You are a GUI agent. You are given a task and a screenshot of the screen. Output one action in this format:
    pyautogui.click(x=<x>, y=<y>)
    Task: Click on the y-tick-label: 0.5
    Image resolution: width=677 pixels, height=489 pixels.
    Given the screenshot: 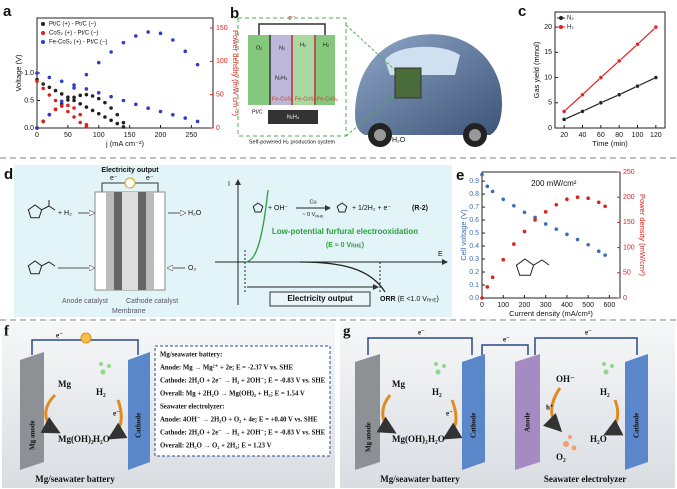 What is the action you would take?
    pyautogui.click(x=29, y=100)
    